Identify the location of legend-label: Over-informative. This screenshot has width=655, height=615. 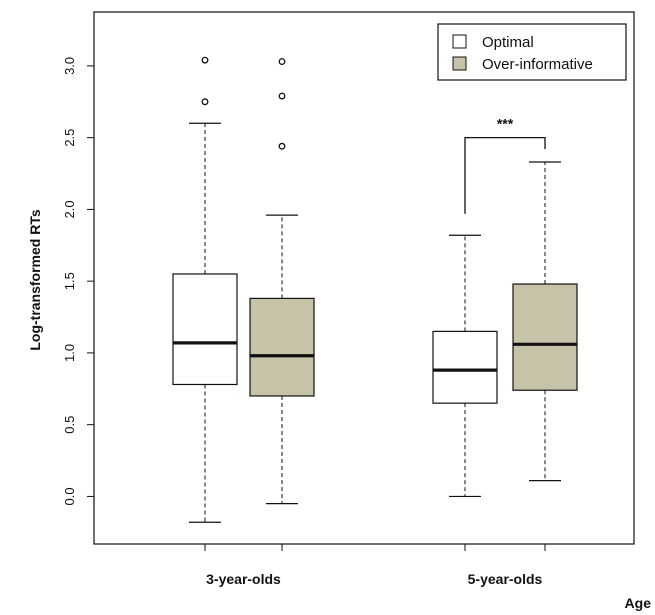
(537, 64).